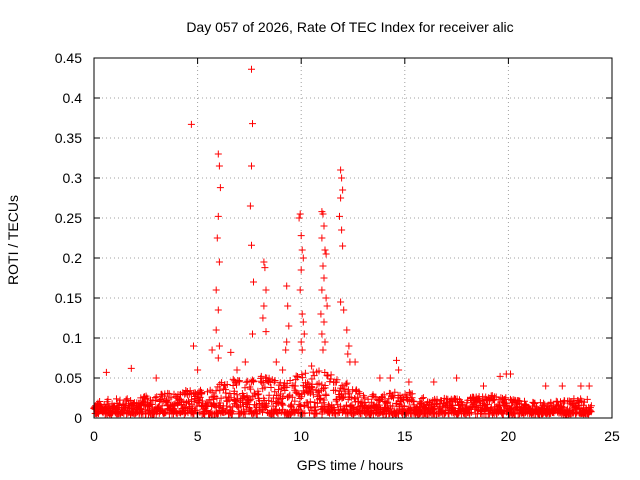  What do you see at coordinates (78, 418) in the screenshot?
I see `y-tick-label: 0` at bounding box center [78, 418].